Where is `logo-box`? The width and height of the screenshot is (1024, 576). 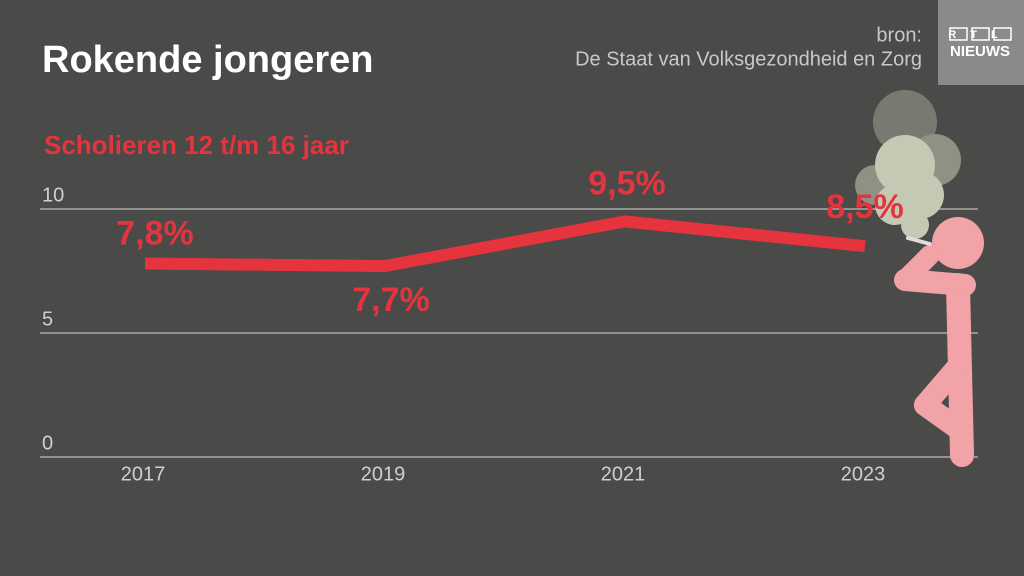
logo-box is located at coordinates (981, 42).